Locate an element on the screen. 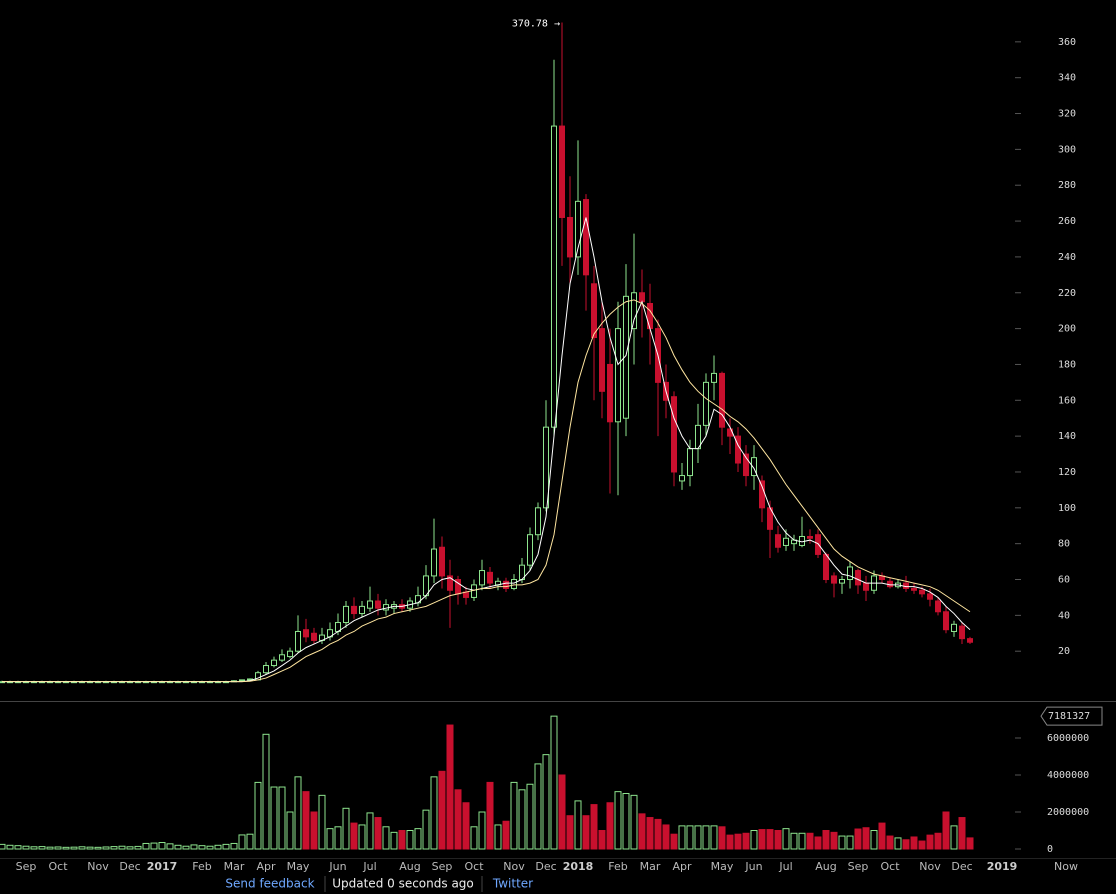  y-tick-label: 320 is located at coordinates (1067, 114).